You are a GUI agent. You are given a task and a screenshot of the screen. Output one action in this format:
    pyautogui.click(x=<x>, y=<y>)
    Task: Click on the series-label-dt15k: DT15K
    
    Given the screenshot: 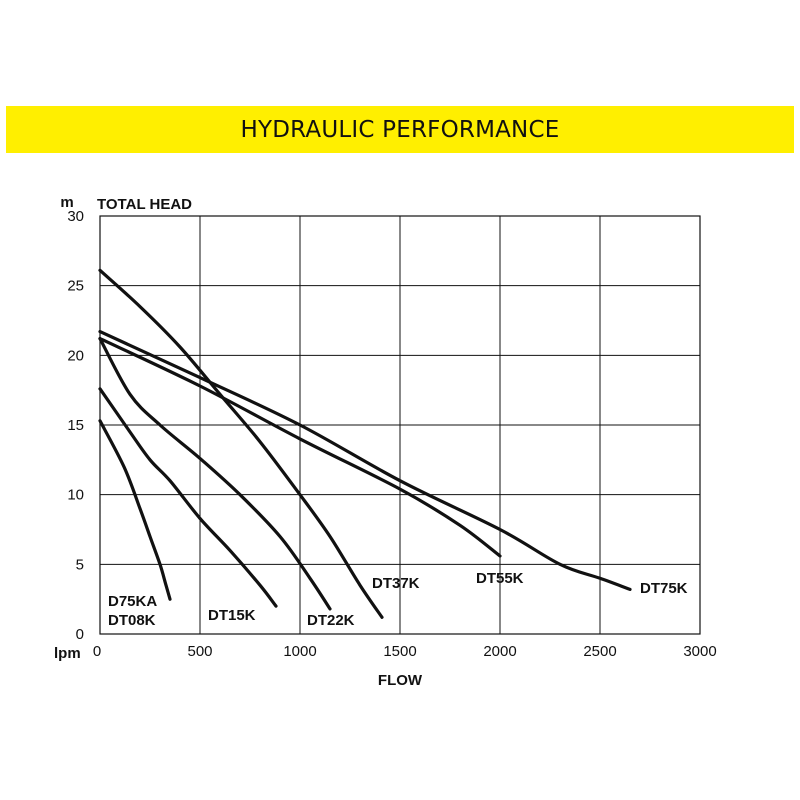 What is the action you would take?
    pyautogui.click(x=232, y=615)
    